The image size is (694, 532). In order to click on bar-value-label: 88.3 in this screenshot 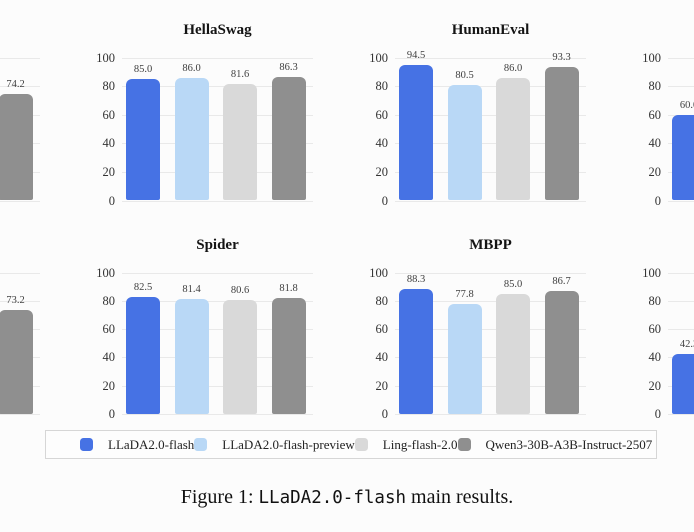, I will do `click(416, 280)`.